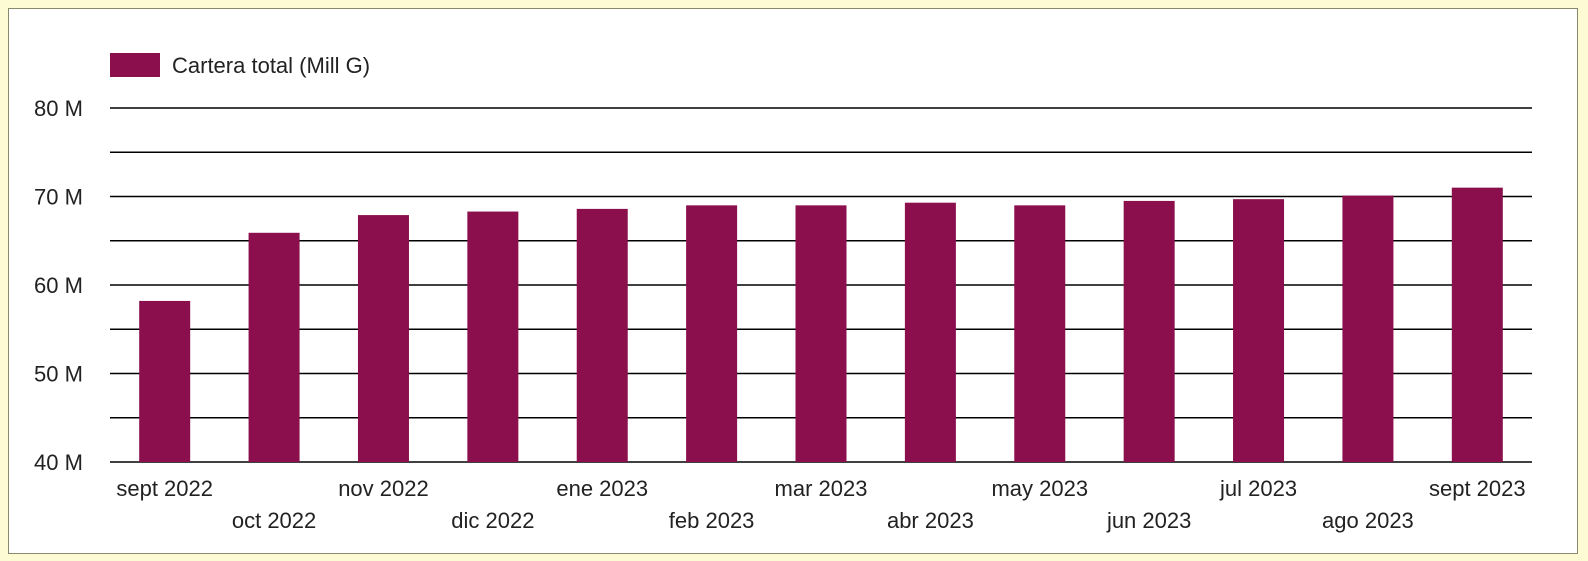 This screenshot has height=561, width=1588. What do you see at coordinates (1477, 488) in the screenshot?
I see `x-tick-label: sept 2023` at bounding box center [1477, 488].